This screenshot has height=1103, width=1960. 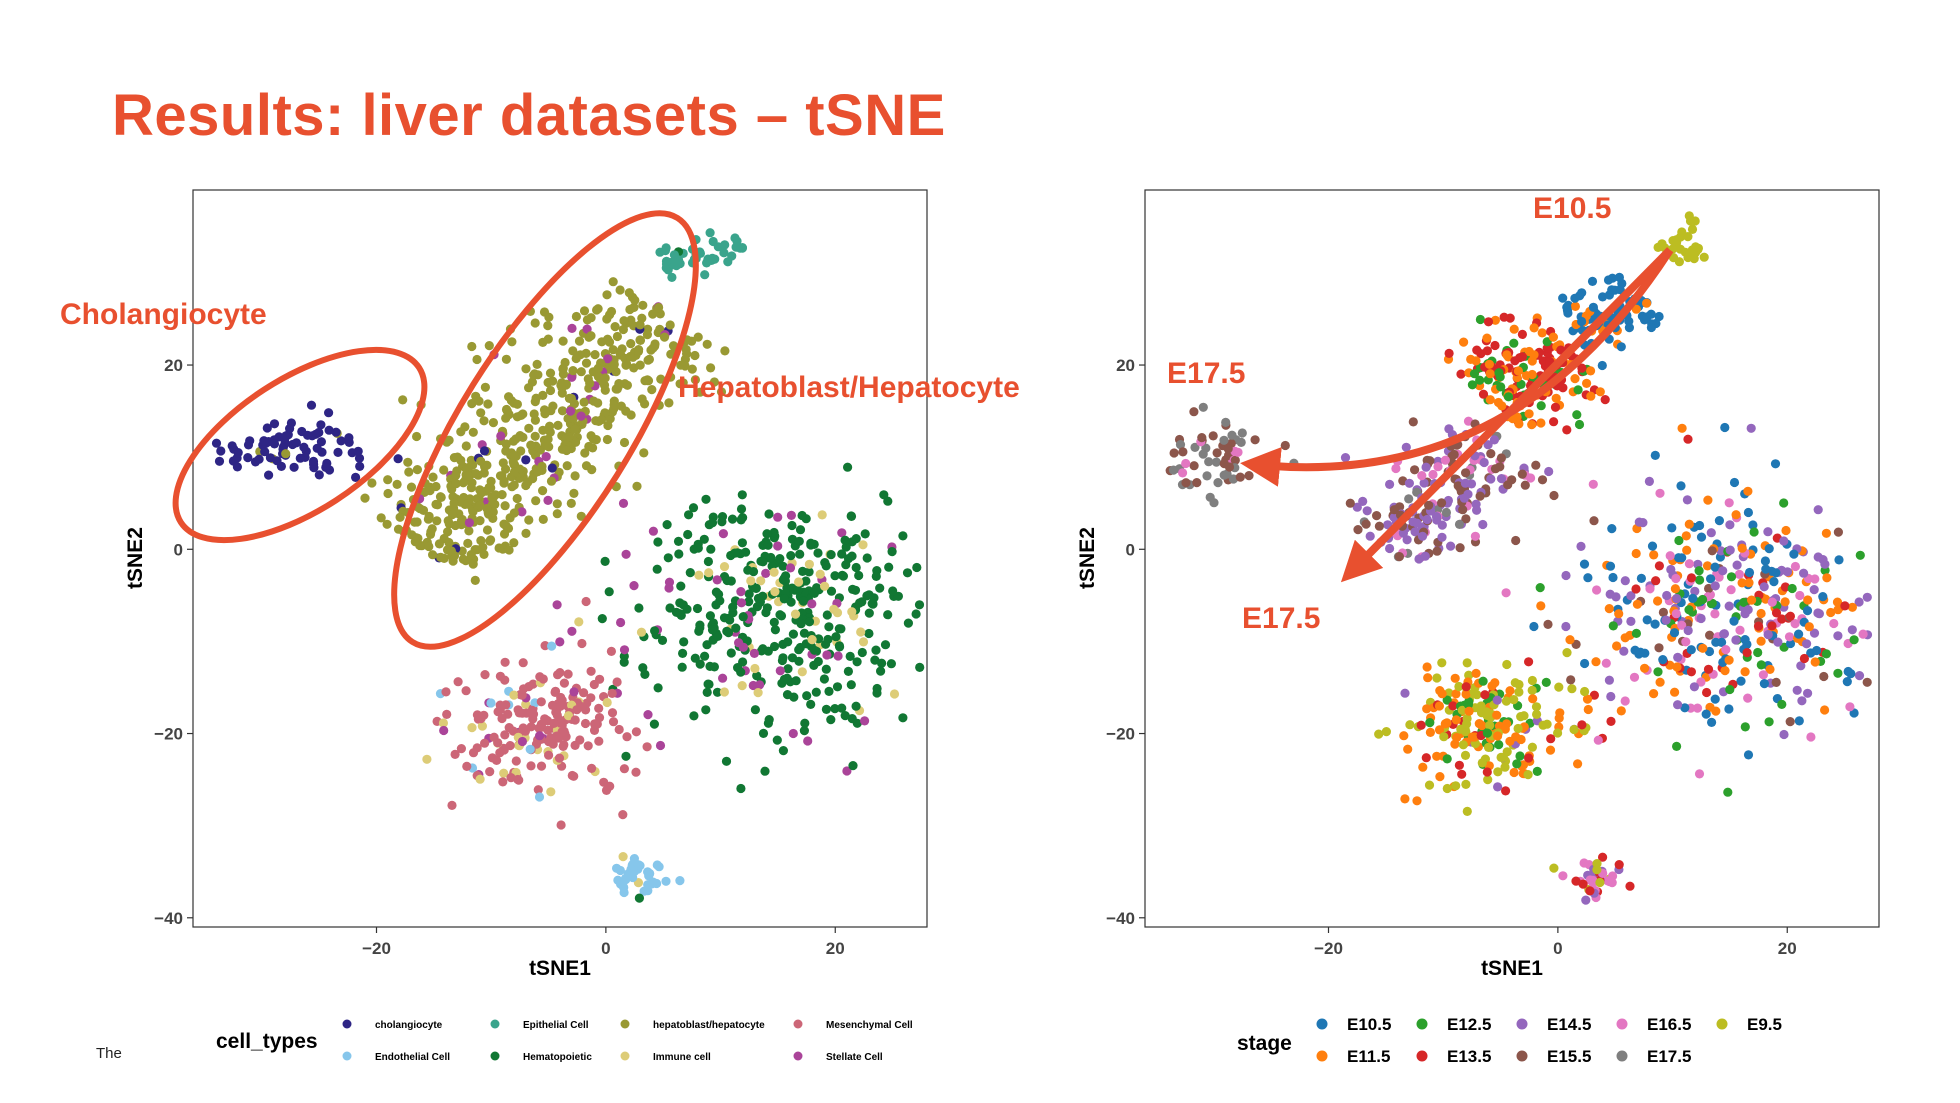 What do you see at coordinates (1506, 415) in the screenshot?
I see `arrow-to-e17-bottom` at bounding box center [1506, 415].